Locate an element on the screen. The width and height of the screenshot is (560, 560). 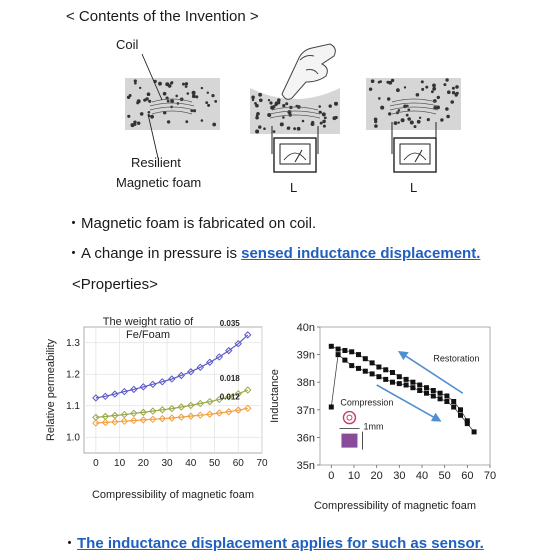
foam-block-icon is located at coordinates (349, 440).